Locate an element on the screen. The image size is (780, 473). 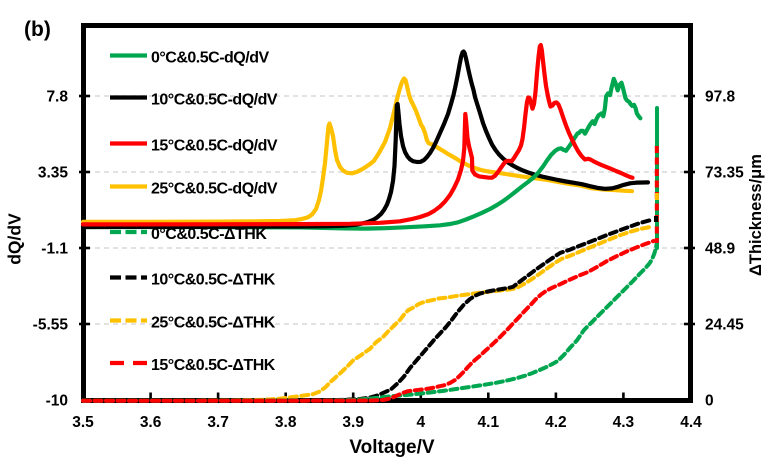
svg-text: 4.1 is located at coordinates (489, 422).